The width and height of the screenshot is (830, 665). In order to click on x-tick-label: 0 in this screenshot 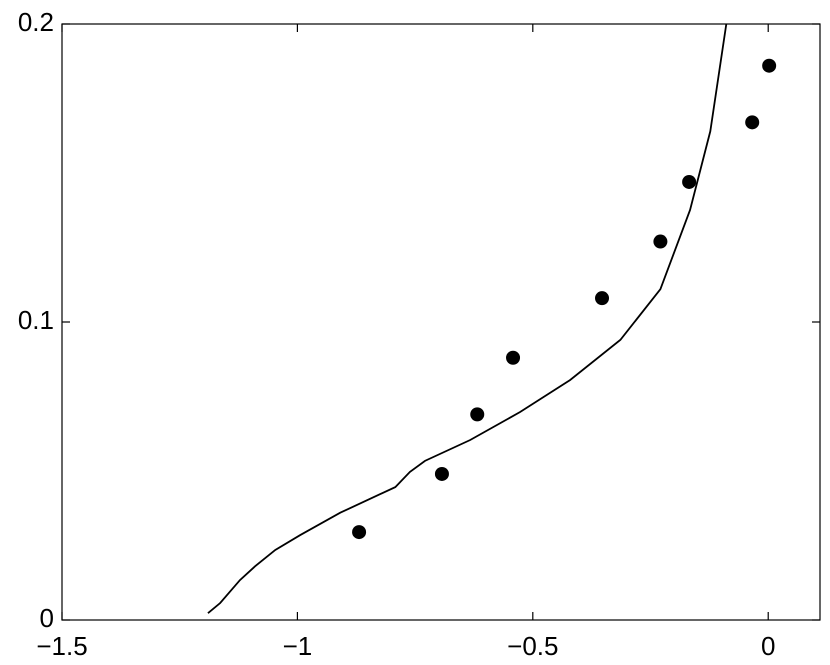, I will do `click(768, 646)`.